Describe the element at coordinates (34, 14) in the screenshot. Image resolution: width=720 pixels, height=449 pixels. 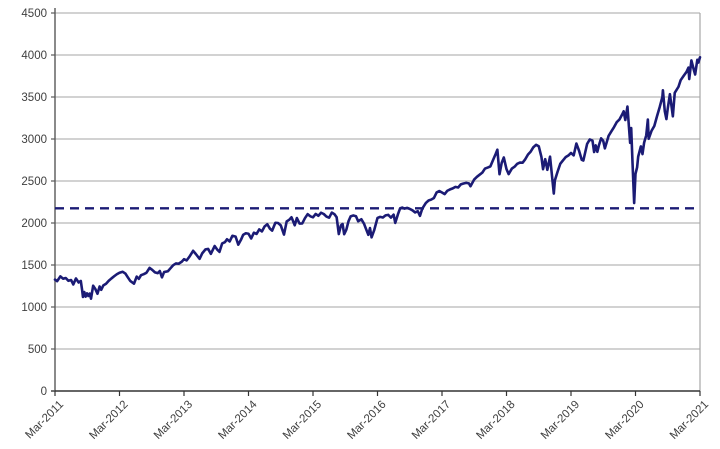
I see `y-tick-label: 4500` at that location.